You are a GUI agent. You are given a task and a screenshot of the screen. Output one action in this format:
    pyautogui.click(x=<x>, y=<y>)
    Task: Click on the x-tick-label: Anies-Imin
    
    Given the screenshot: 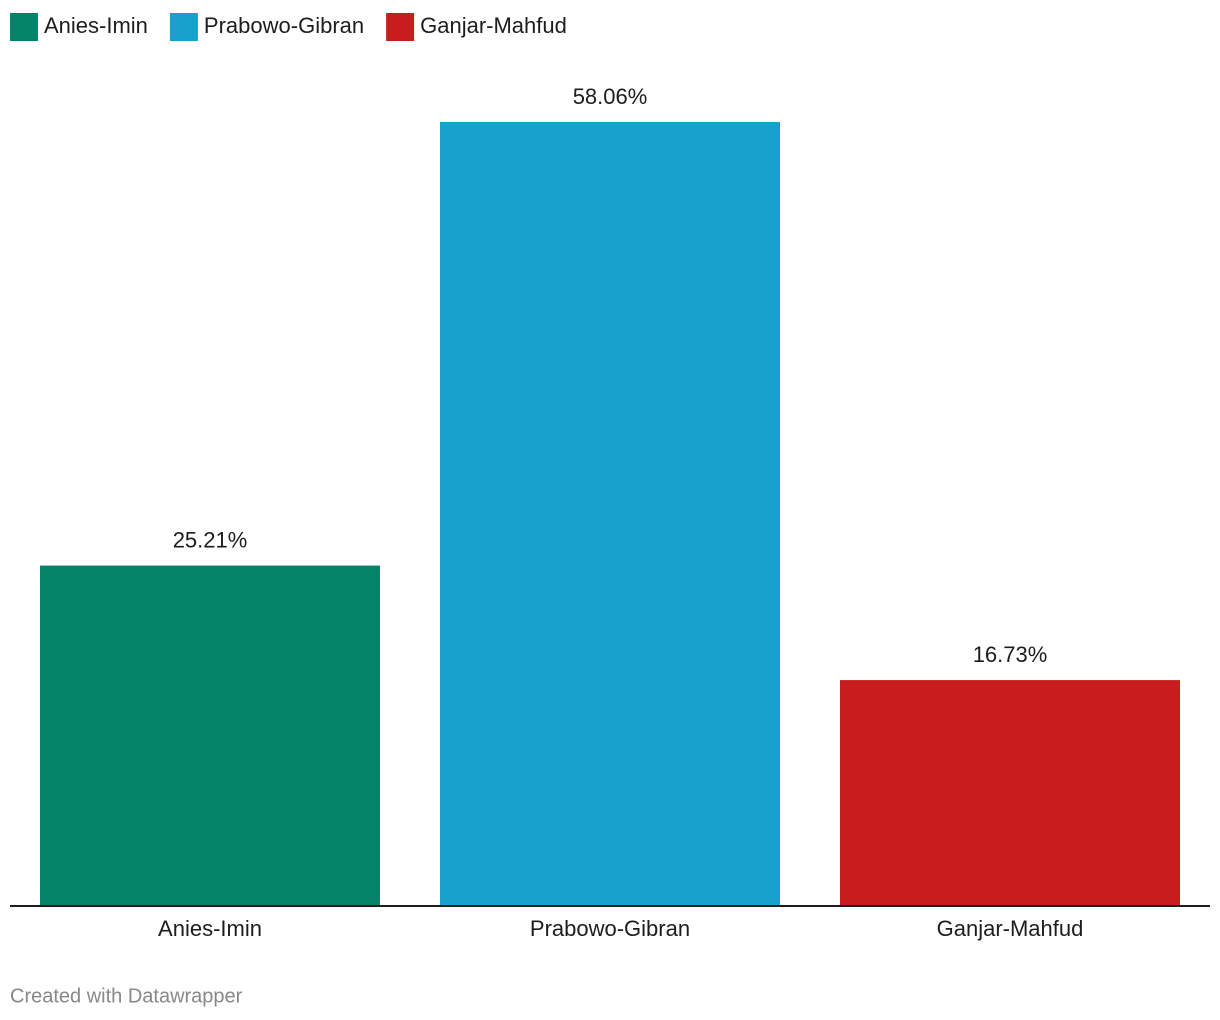 What is the action you would take?
    pyautogui.click(x=210, y=928)
    